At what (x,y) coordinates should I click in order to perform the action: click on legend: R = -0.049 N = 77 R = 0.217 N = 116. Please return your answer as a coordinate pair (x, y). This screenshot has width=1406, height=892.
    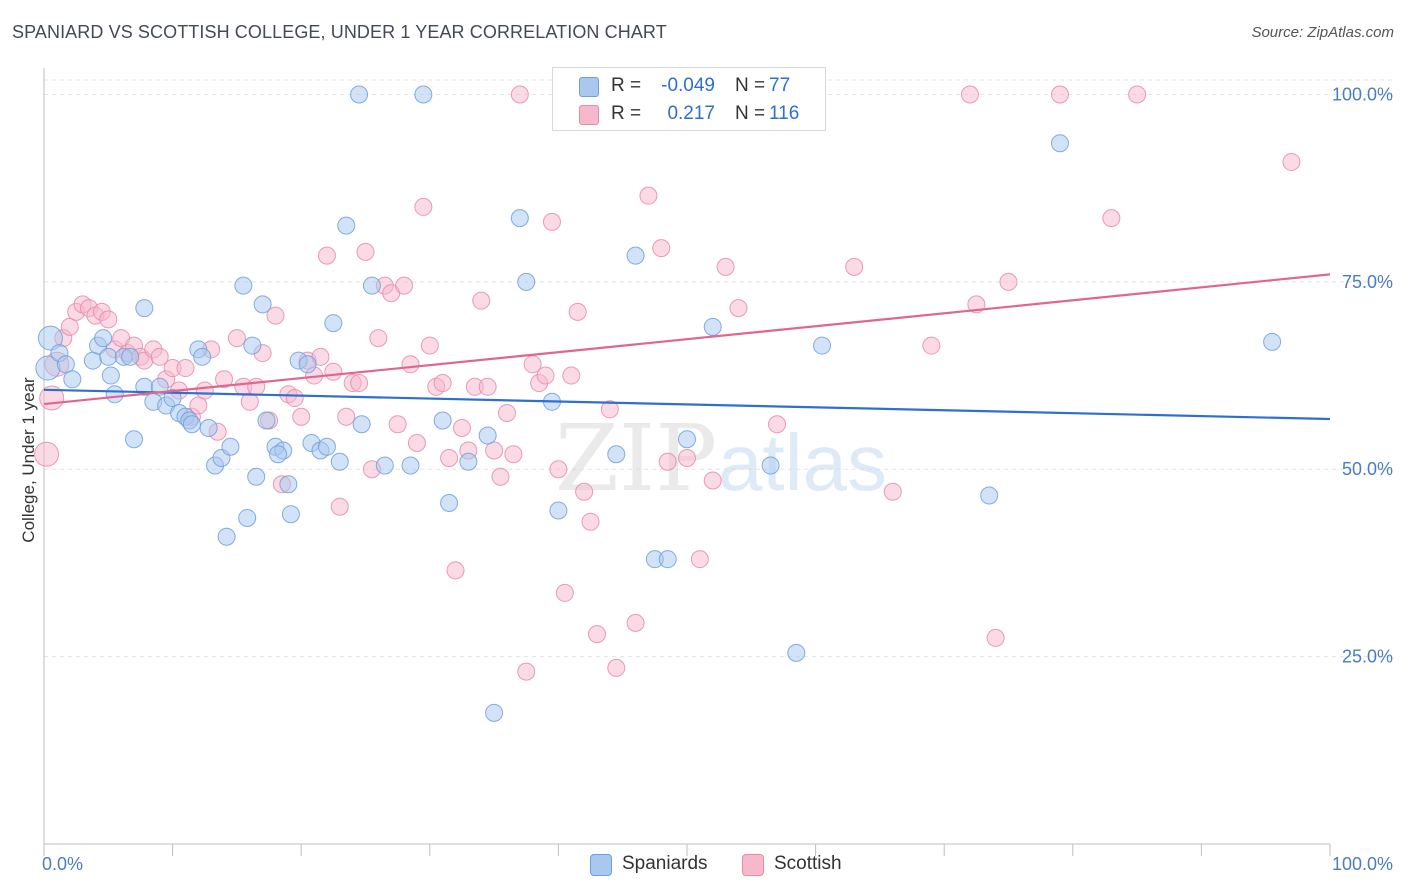
    Looking at the image, I should click on (689, 99).